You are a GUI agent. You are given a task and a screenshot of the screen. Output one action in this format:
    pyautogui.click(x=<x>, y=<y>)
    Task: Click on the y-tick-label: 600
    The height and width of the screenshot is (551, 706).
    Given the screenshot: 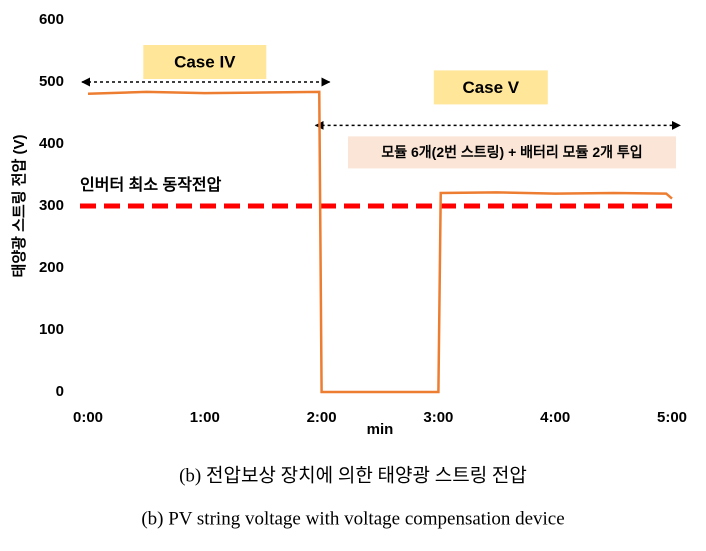 What is the action you would take?
    pyautogui.click(x=51, y=19)
    